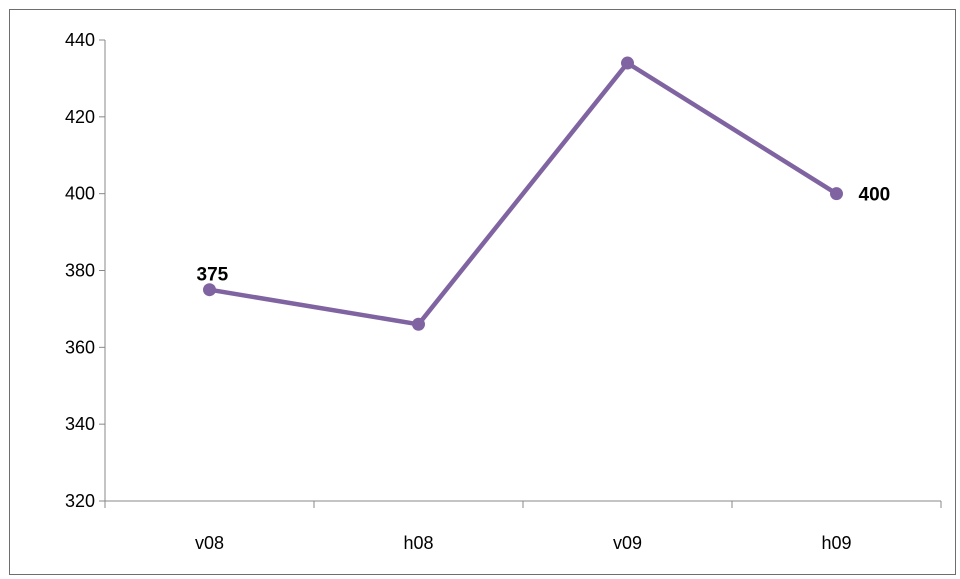 The height and width of the screenshot is (579, 960). I want to click on y-tick-label: 360, so click(80, 347).